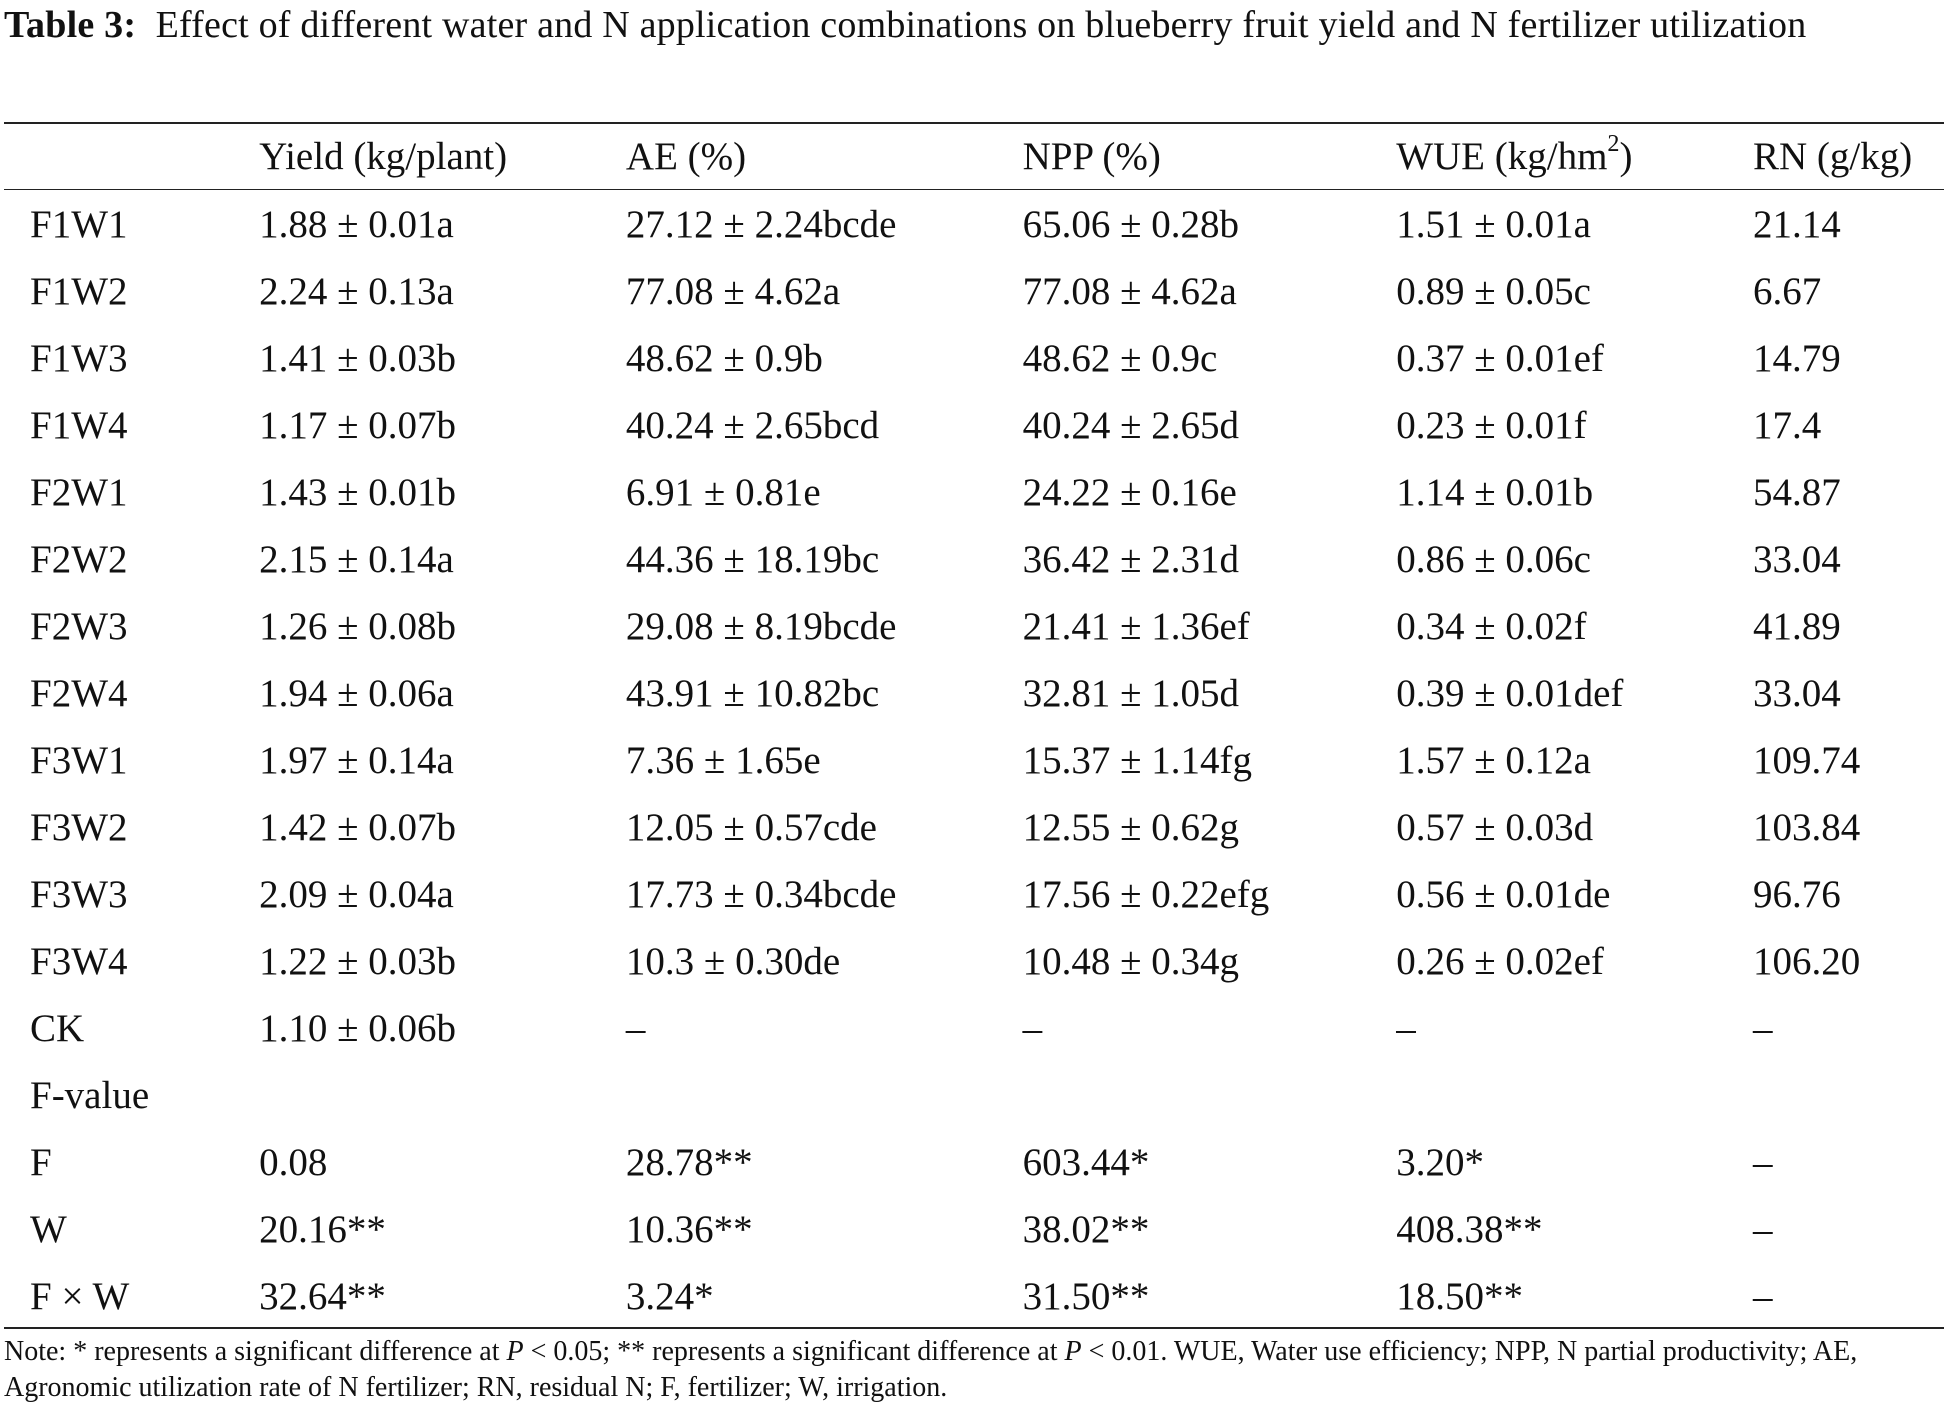 The width and height of the screenshot is (1958, 1409). I want to click on cell-wue: 0.57 ± 0.03d, so click(1495, 827).